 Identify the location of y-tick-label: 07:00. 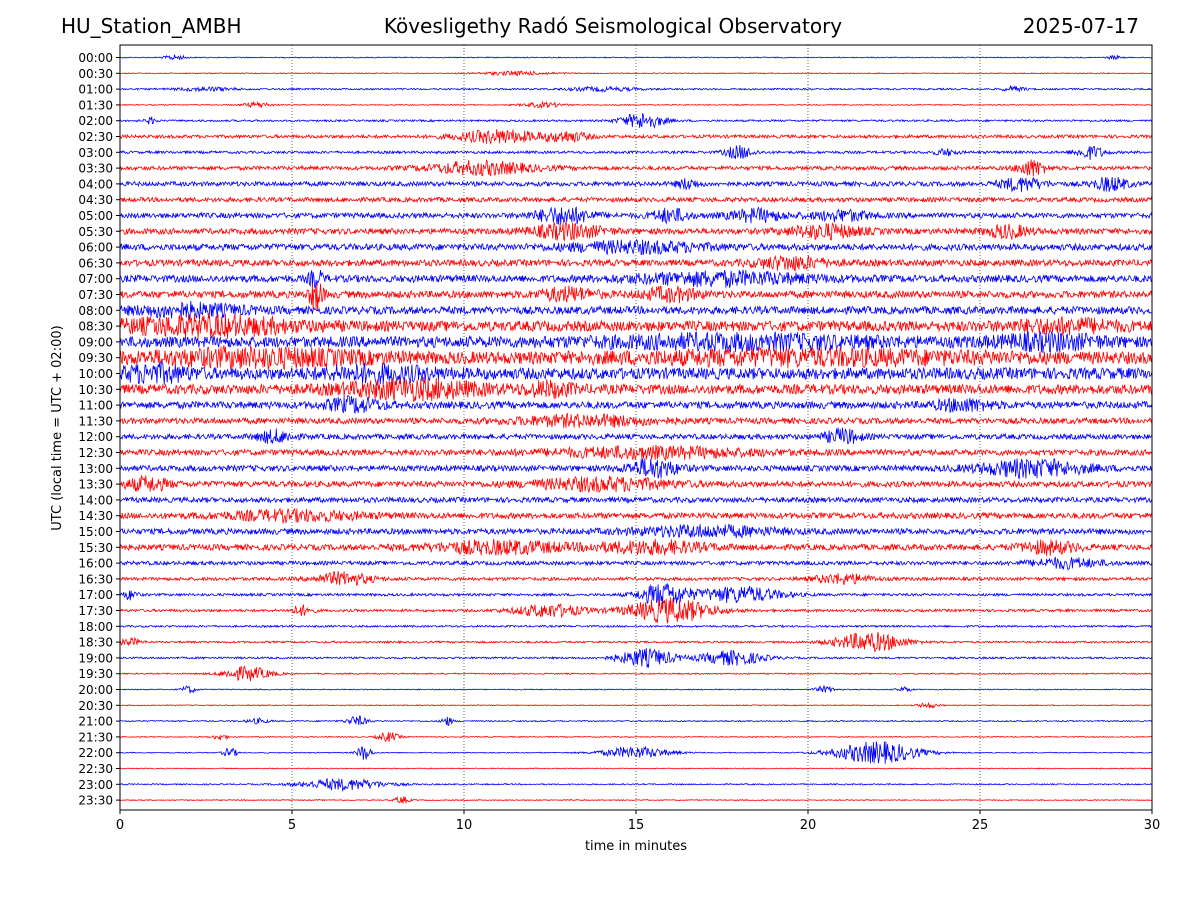
(95, 279).